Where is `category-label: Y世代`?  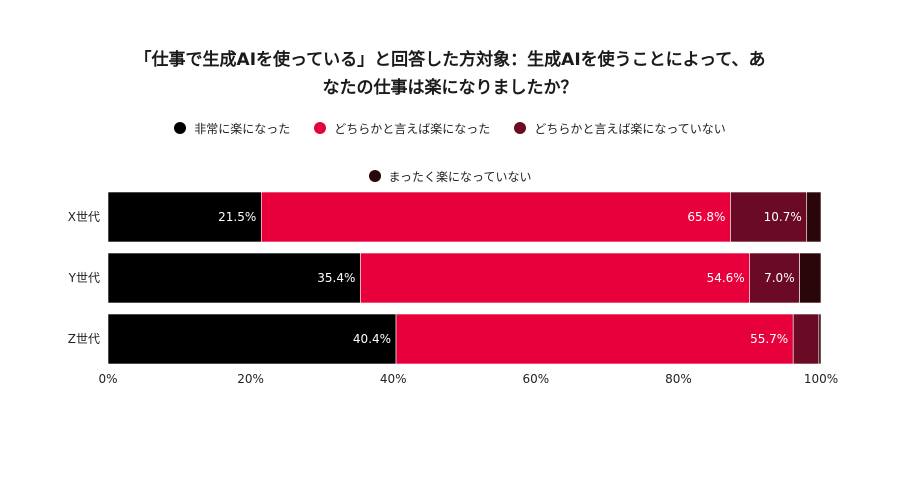
category-label: Y世代 is located at coordinates (84, 278).